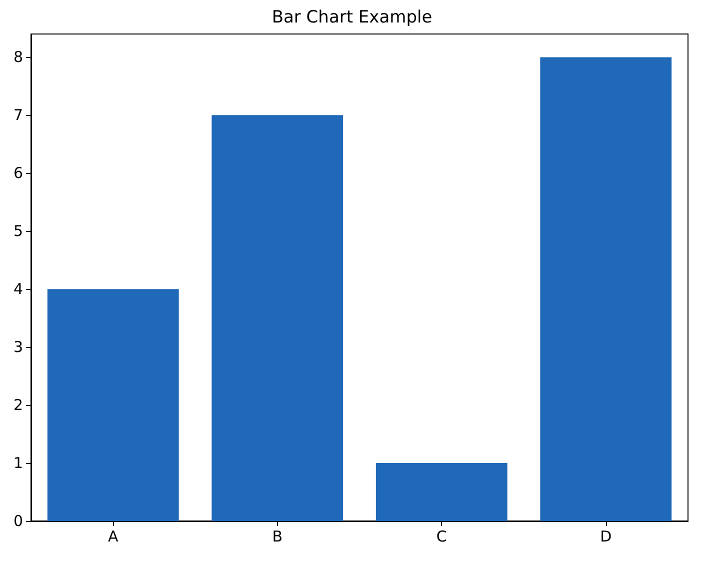  I want to click on y-tick-label: 5, so click(18, 231).